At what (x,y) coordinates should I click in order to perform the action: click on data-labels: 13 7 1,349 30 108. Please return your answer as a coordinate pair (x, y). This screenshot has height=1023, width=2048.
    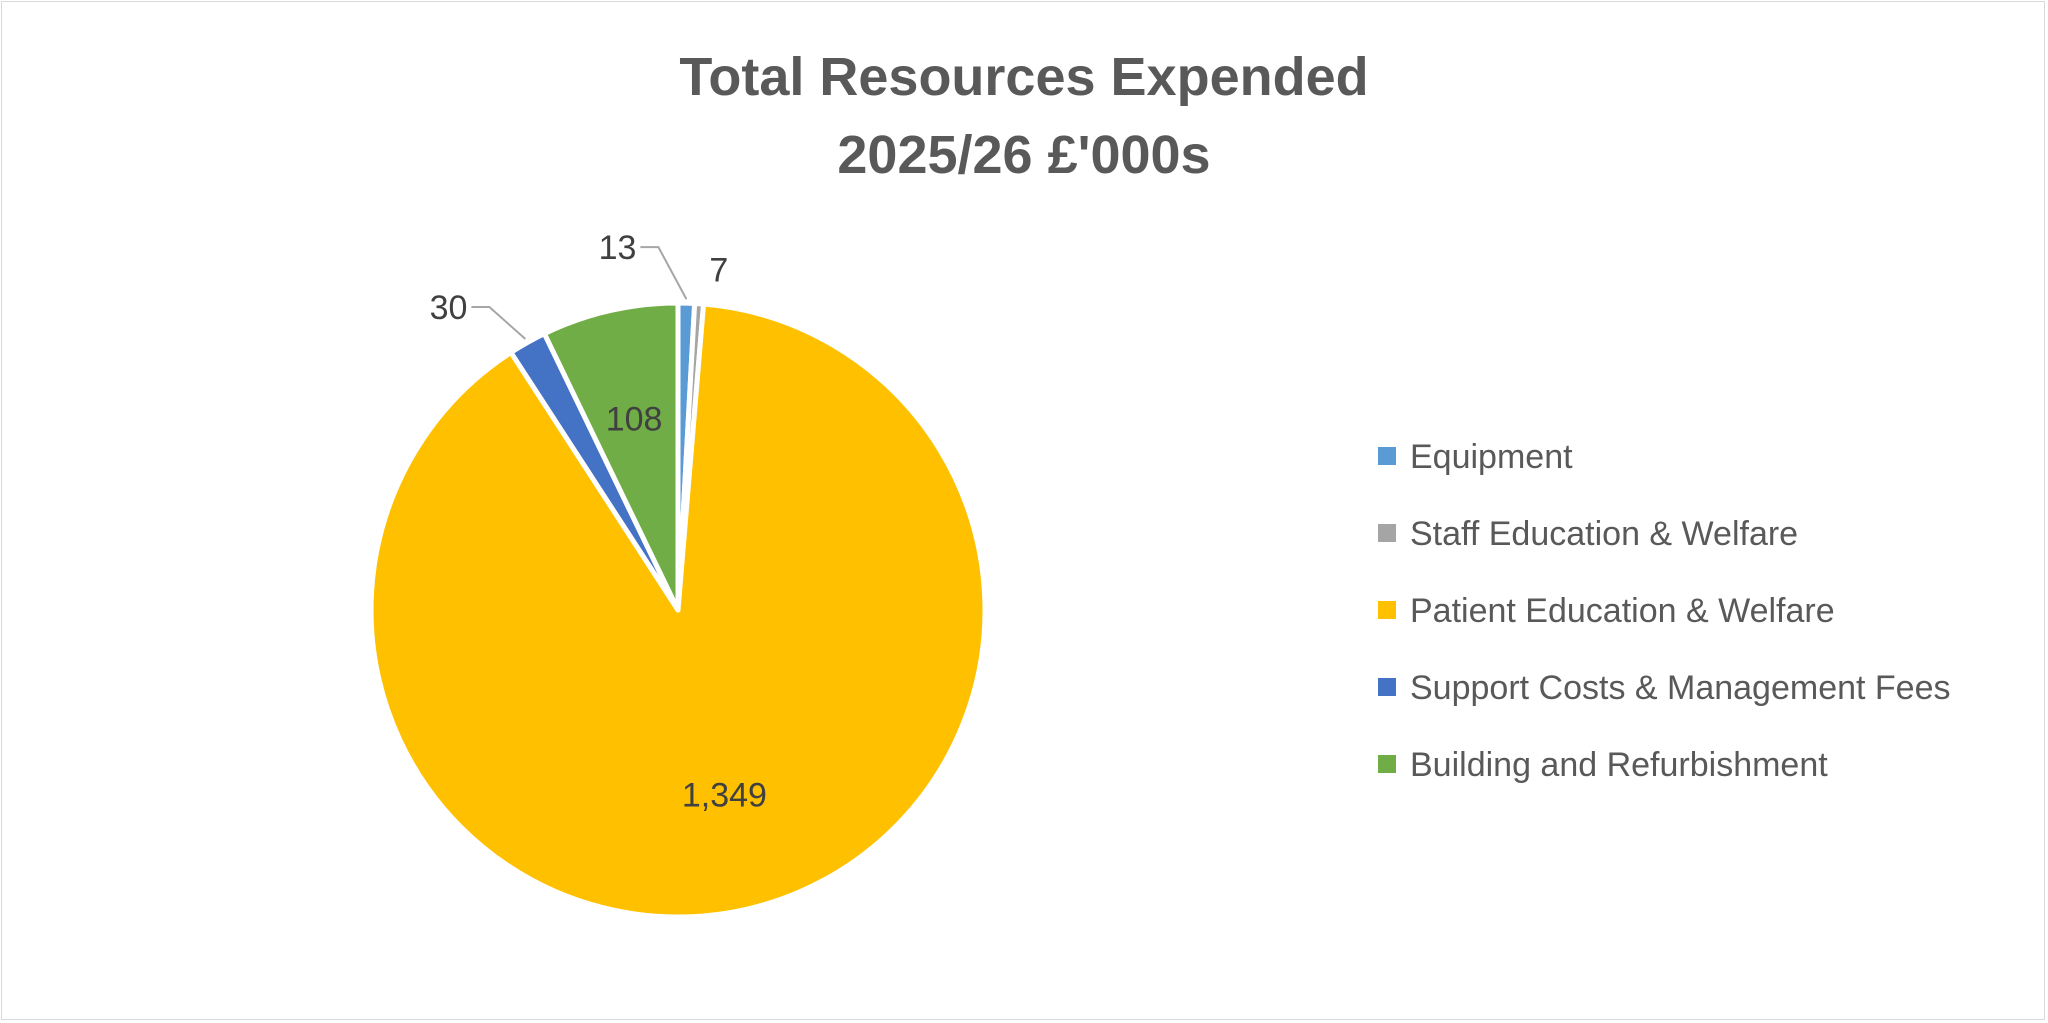
    Looking at the image, I should click on (598, 522).